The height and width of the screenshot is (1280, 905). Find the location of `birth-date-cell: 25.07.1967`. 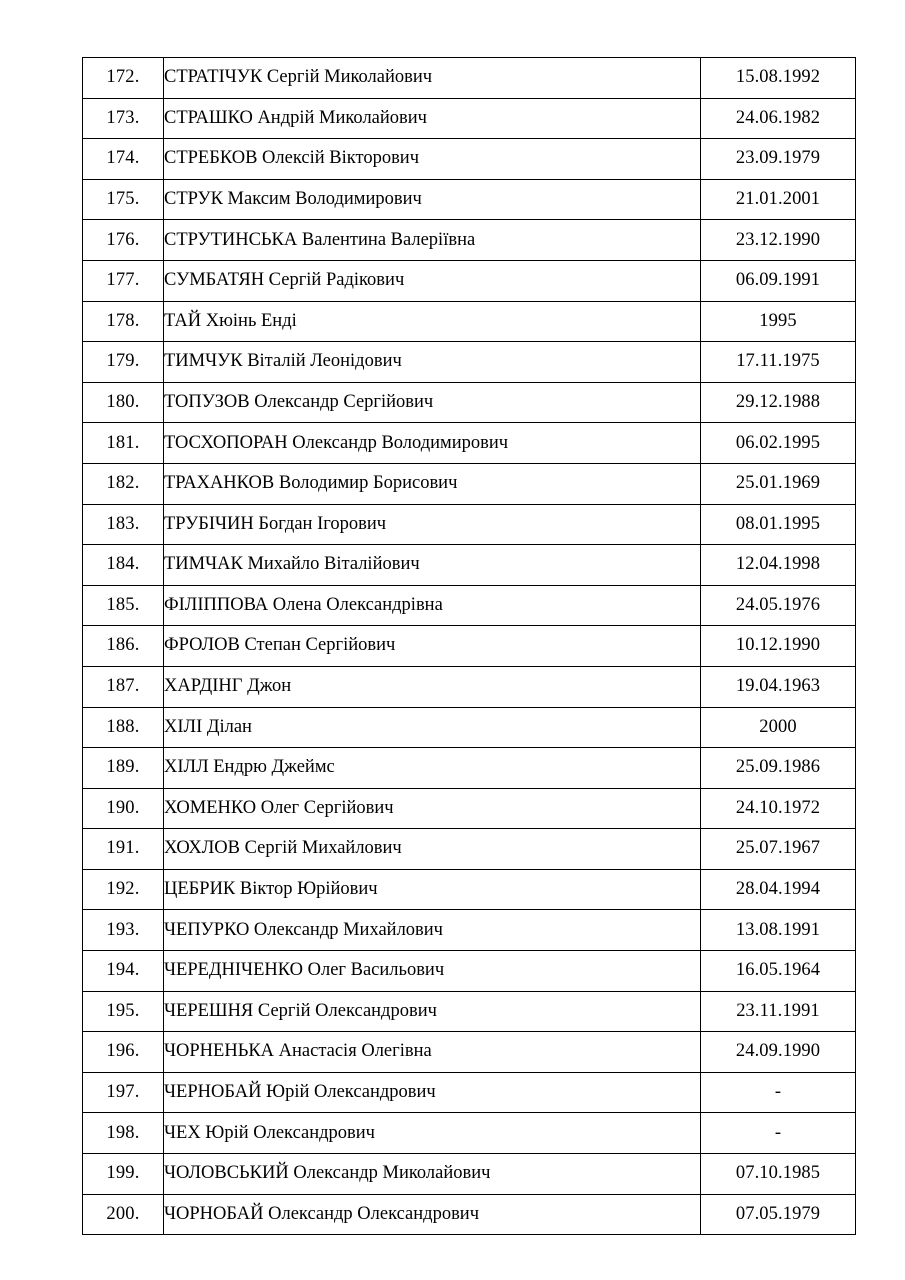

birth-date-cell: 25.07.1967 is located at coordinates (778, 849).